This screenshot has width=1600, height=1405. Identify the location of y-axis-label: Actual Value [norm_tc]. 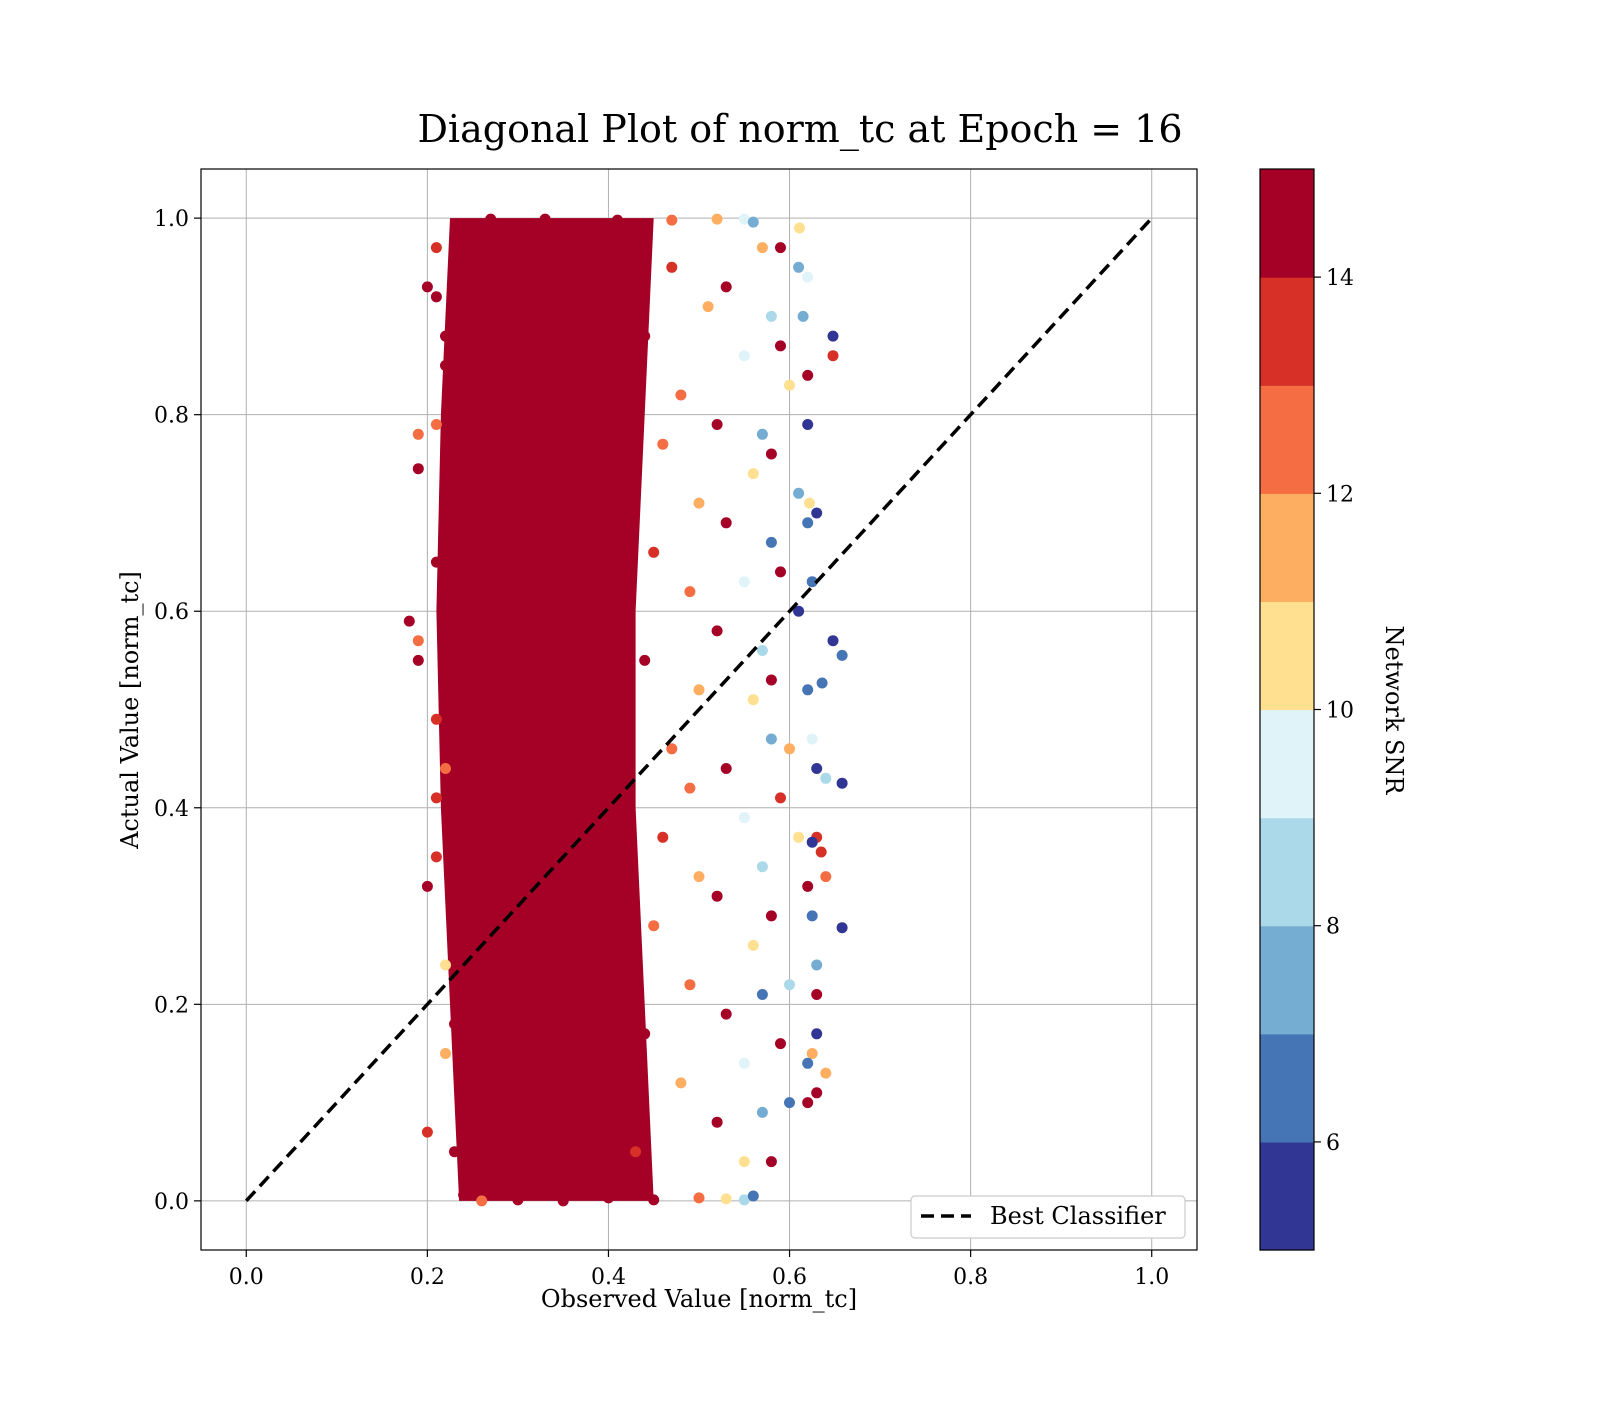
(130, 710).